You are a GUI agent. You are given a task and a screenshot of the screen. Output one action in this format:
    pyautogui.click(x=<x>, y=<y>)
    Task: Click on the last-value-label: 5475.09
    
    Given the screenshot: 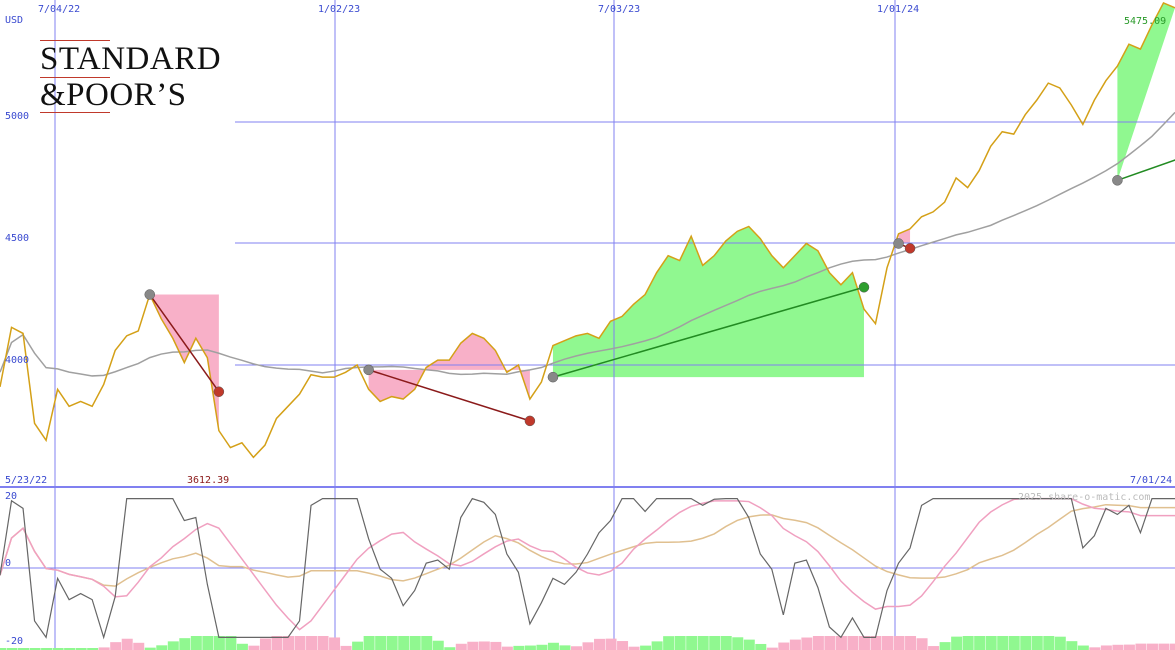 What is the action you would take?
    pyautogui.click(x=1145, y=21)
    